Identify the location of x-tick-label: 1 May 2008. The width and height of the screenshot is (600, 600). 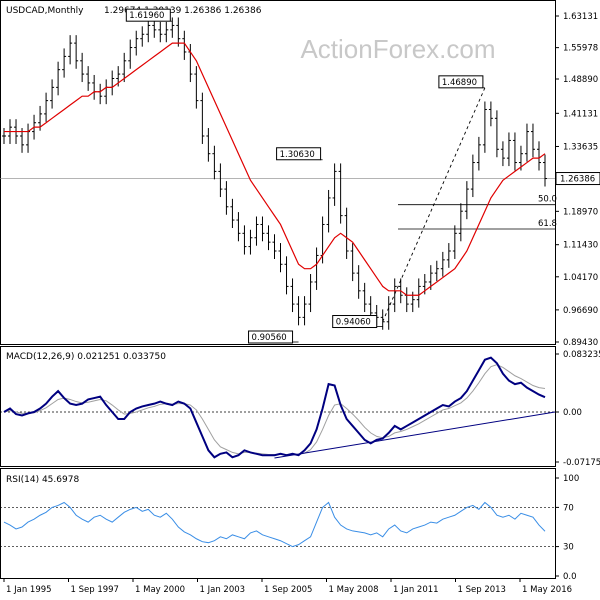
(354, 590).